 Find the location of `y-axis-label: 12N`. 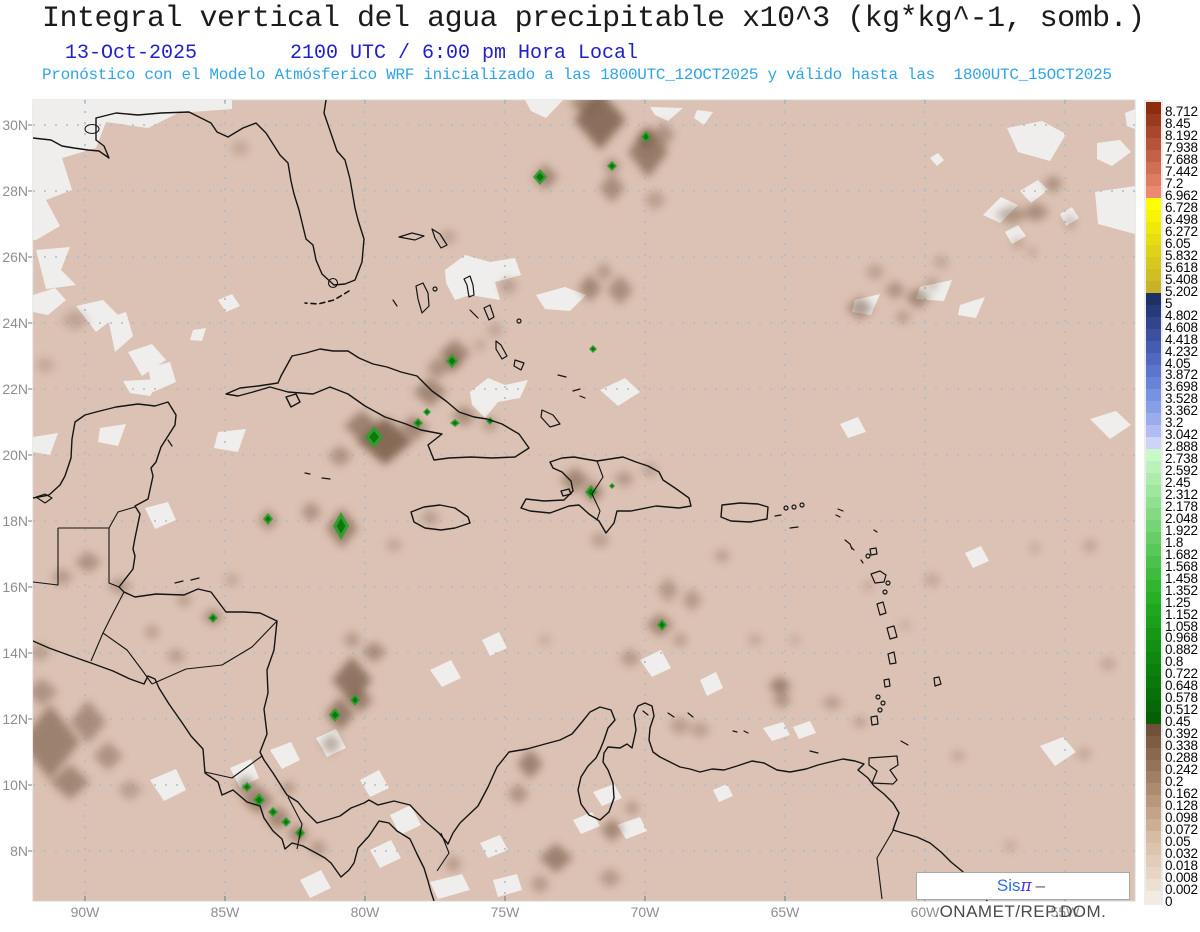

y-axis-label: 12N is located at coordinates (15, 719).